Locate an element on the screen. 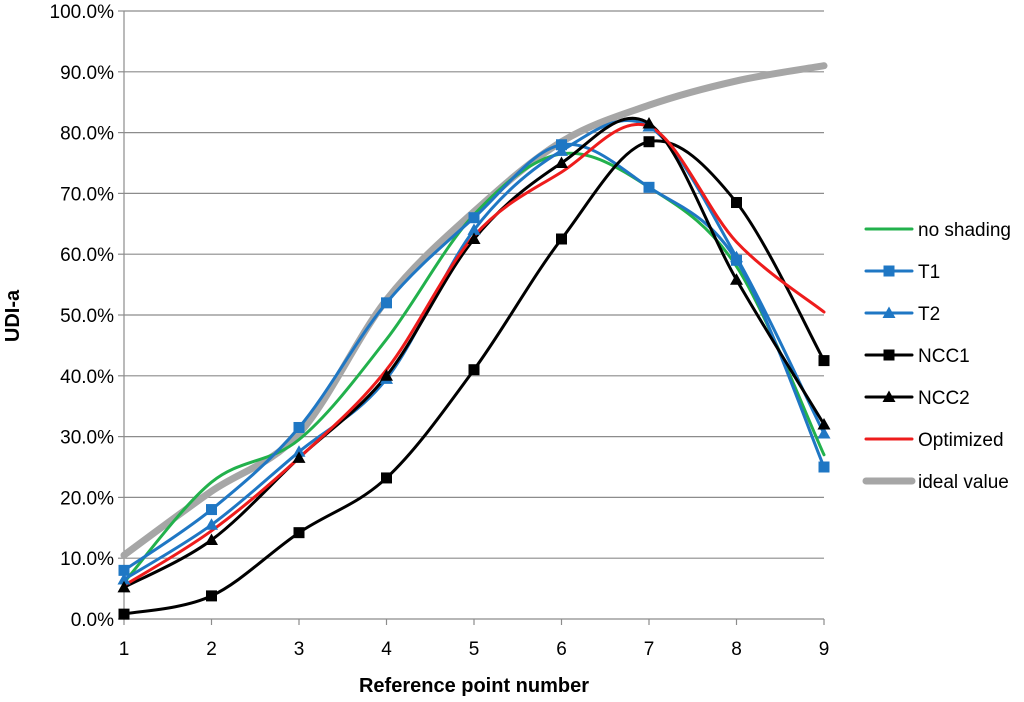  x-axis-title: Reference point number is located at coordinates (474, 686).